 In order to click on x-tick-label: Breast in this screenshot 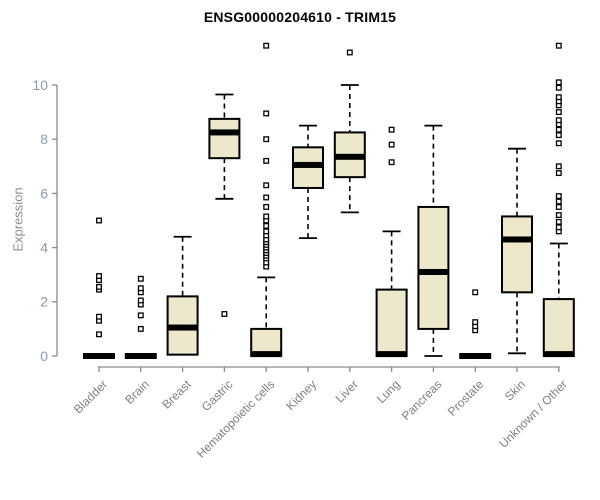, I will do `click(176, 394)`.